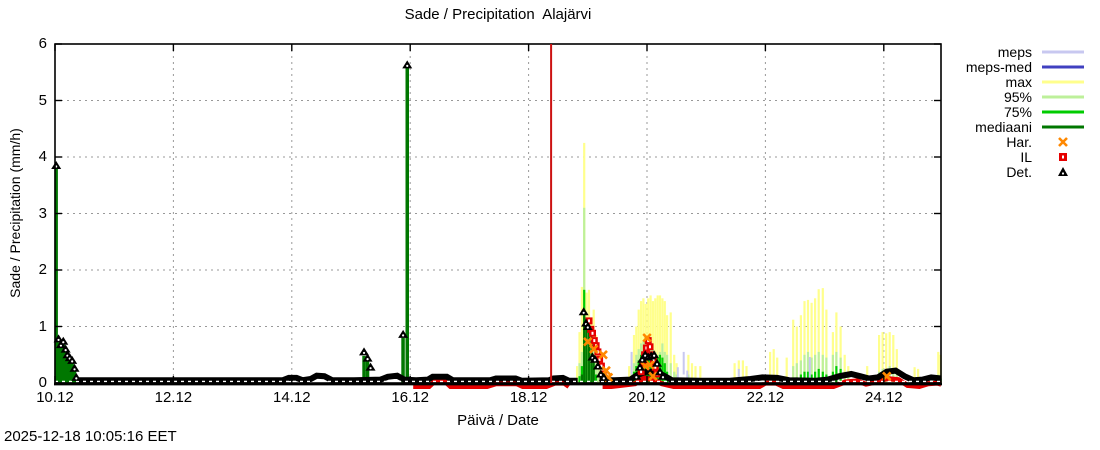 The width and height of the screenshot is (1100, 450). What do you see at coordinates (1063, 172) in the screenshot?
I see `legend-marker-triangle-icon` at bounding box center [1063, 172].